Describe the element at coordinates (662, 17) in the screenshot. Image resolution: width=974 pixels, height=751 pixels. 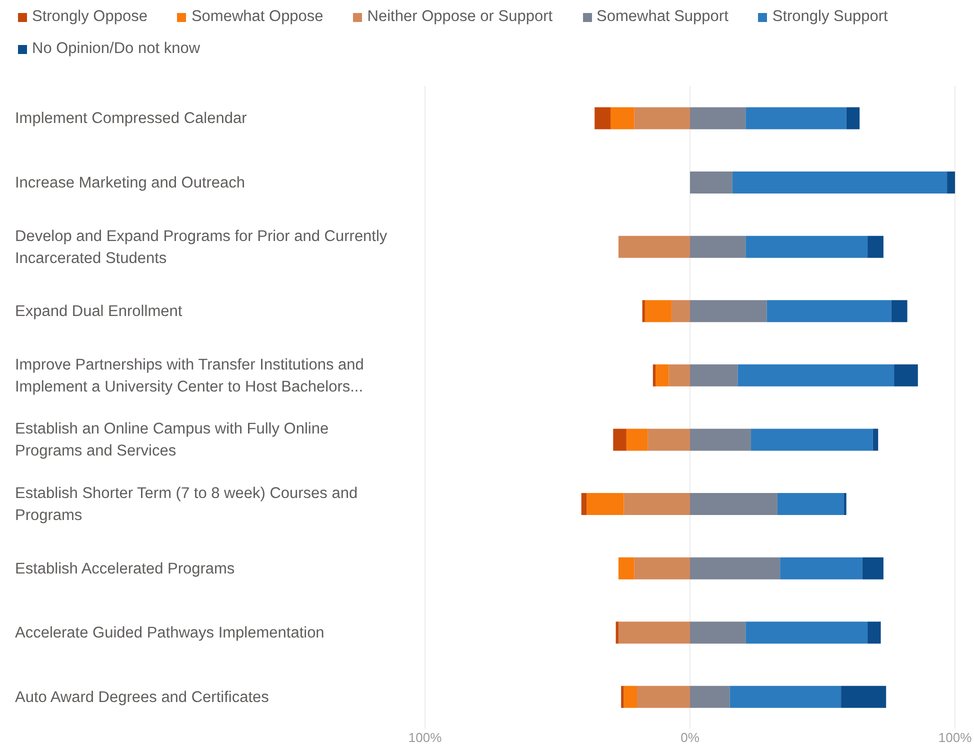
I see `legend-label: Somewhat Support` at that location.